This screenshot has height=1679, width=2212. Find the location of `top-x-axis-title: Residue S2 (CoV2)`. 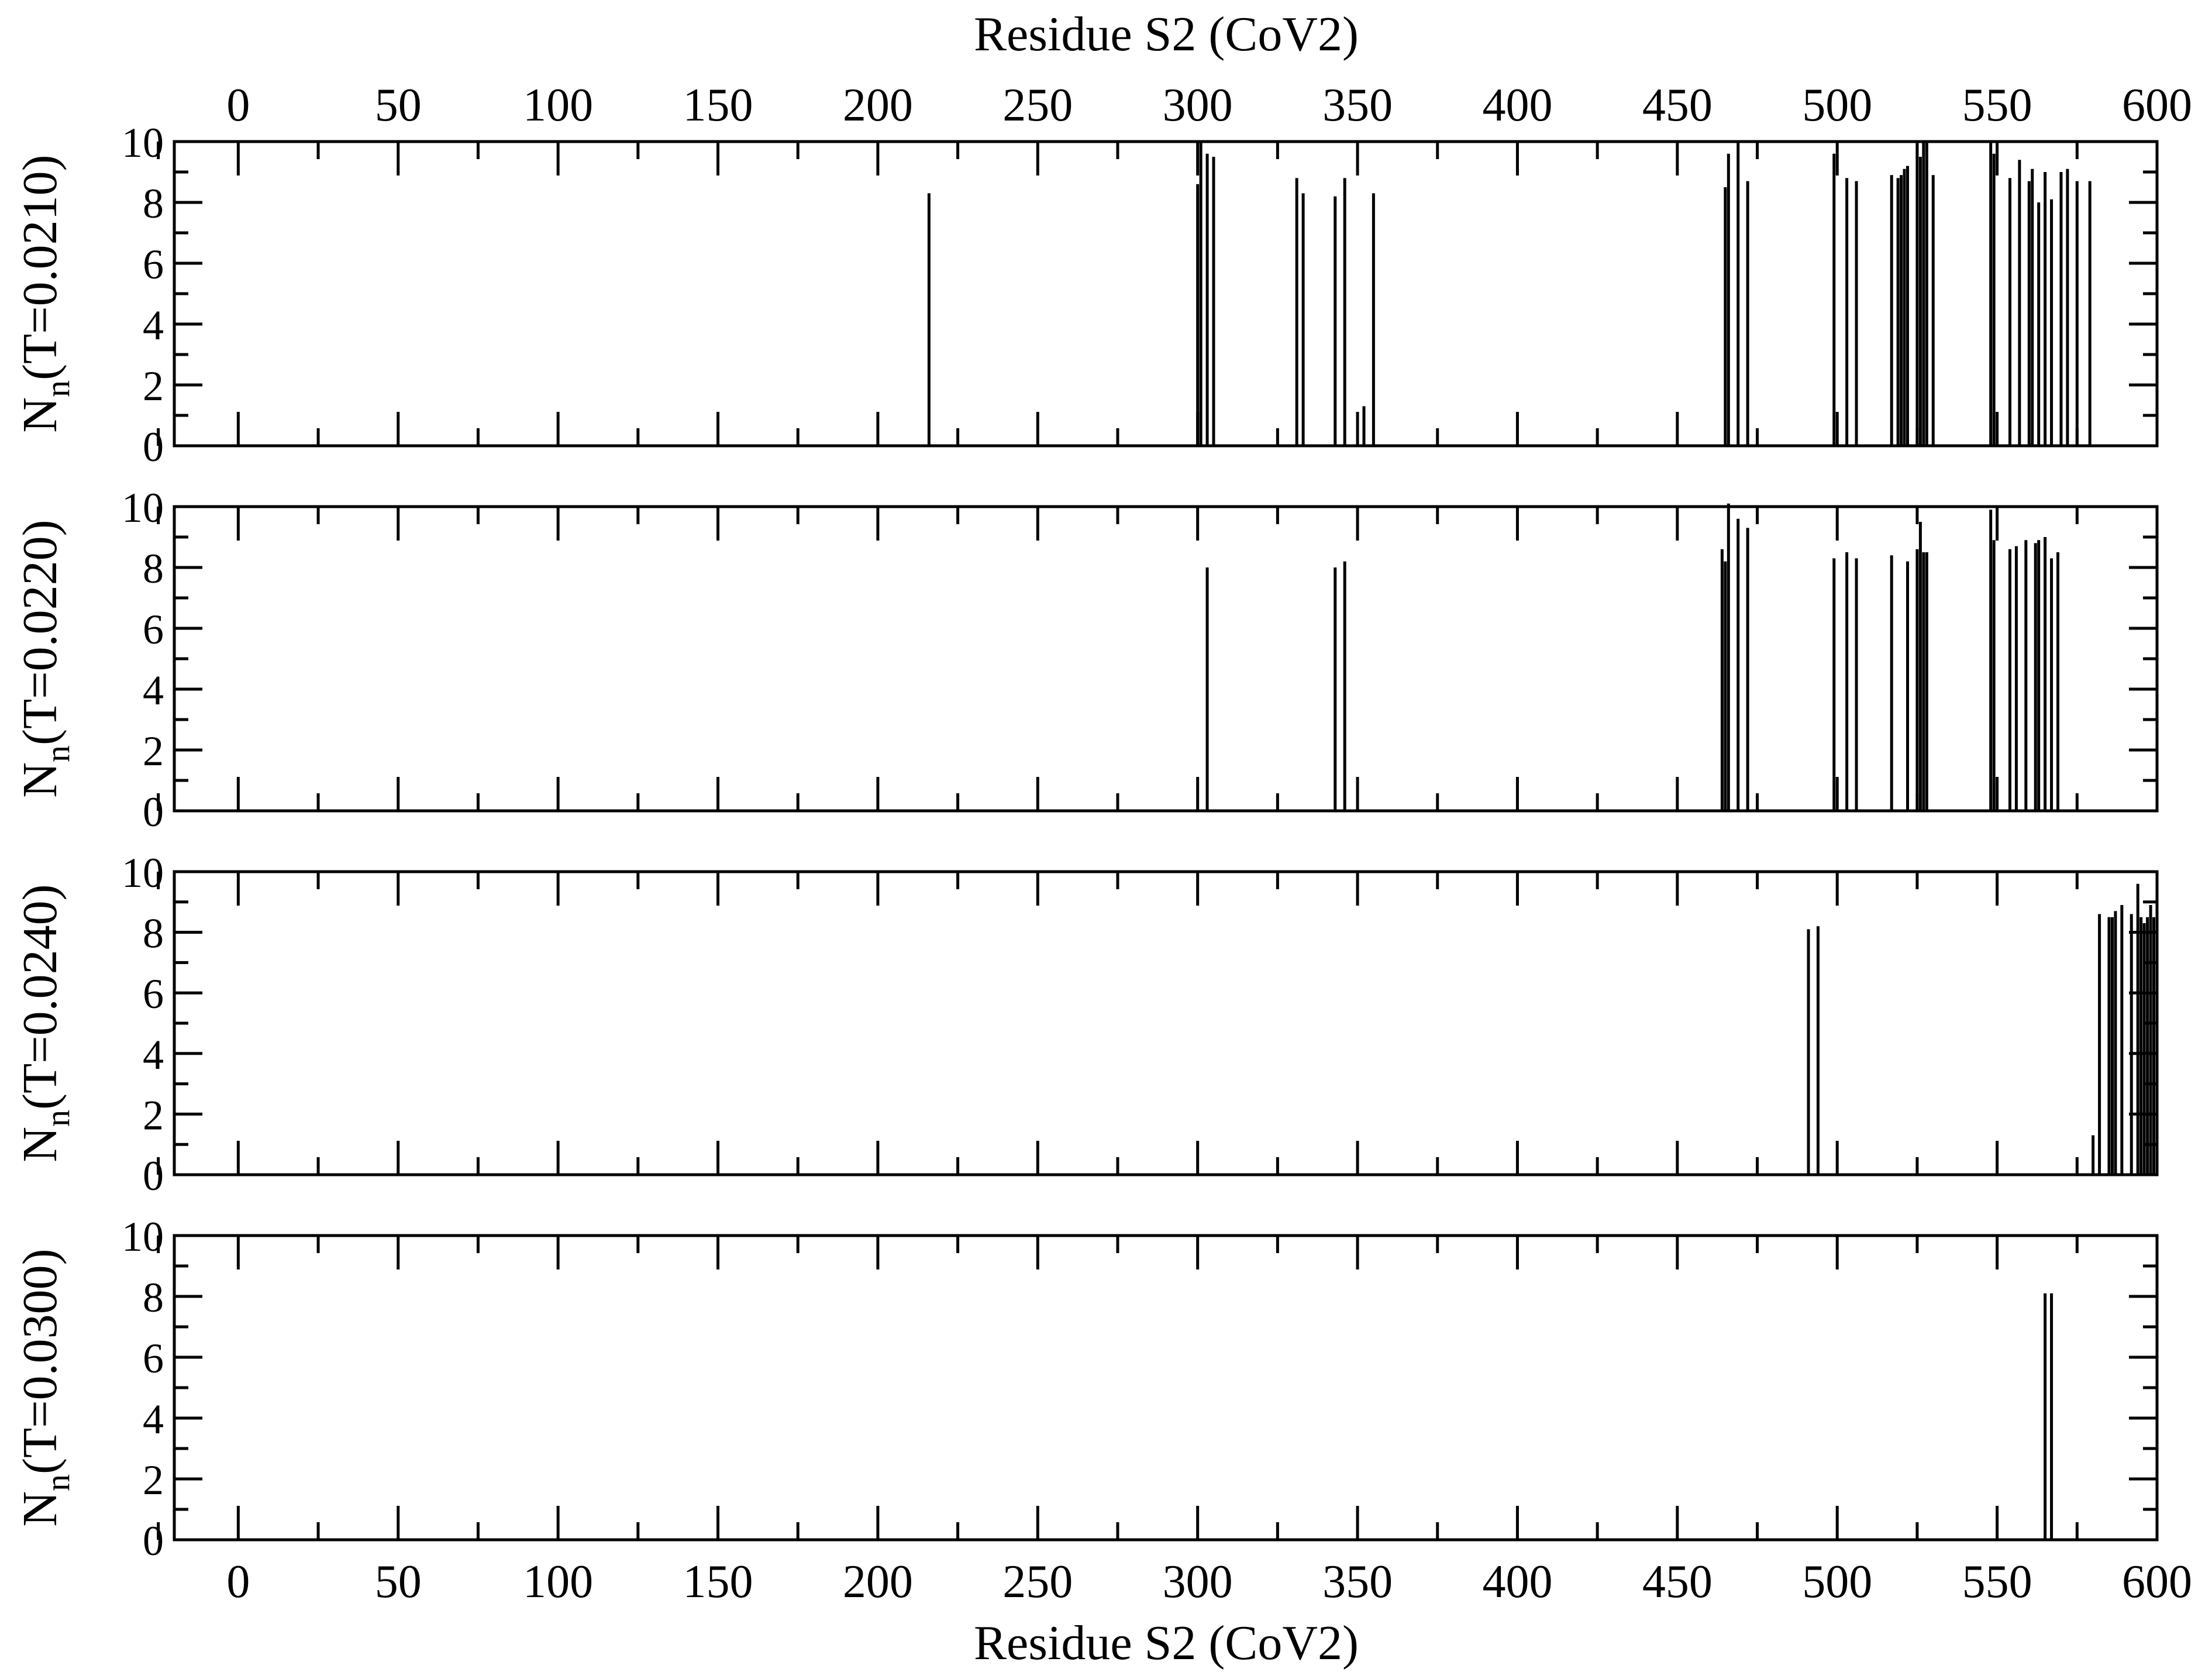

top-x-axis-title: Residue S2 (CoV2) is located at coordinates (1166, 34).